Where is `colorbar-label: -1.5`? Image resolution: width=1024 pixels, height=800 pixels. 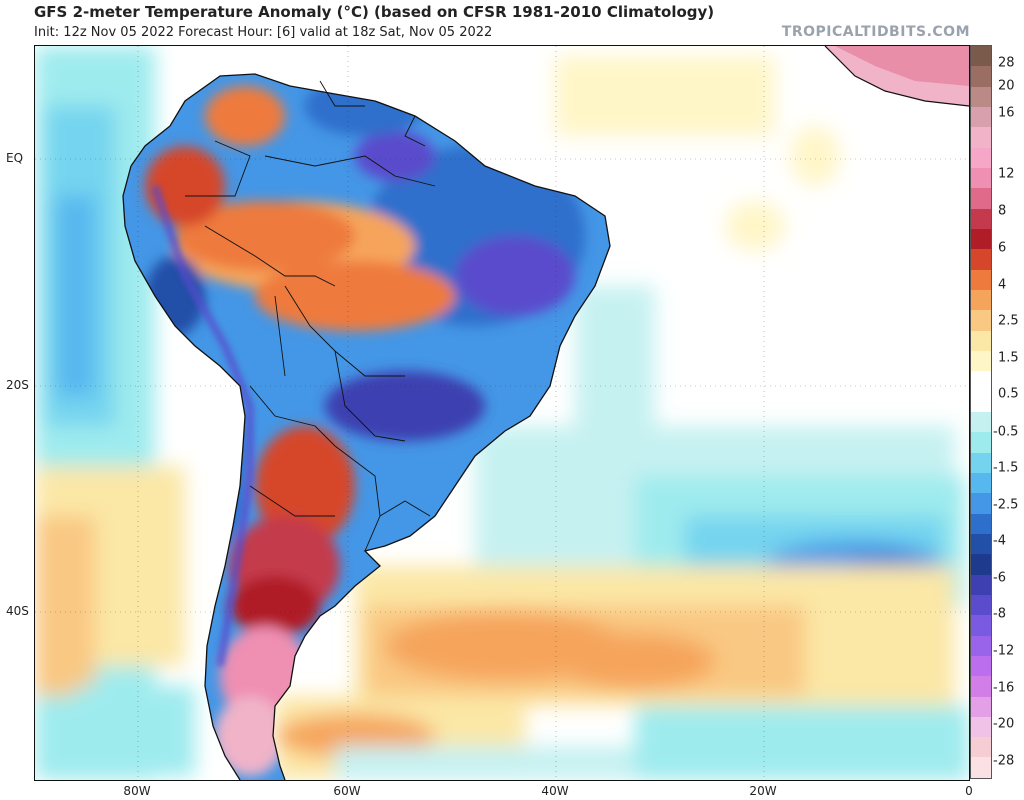 colorbar-label: -1.5 is located at coordinates (1006, 468).